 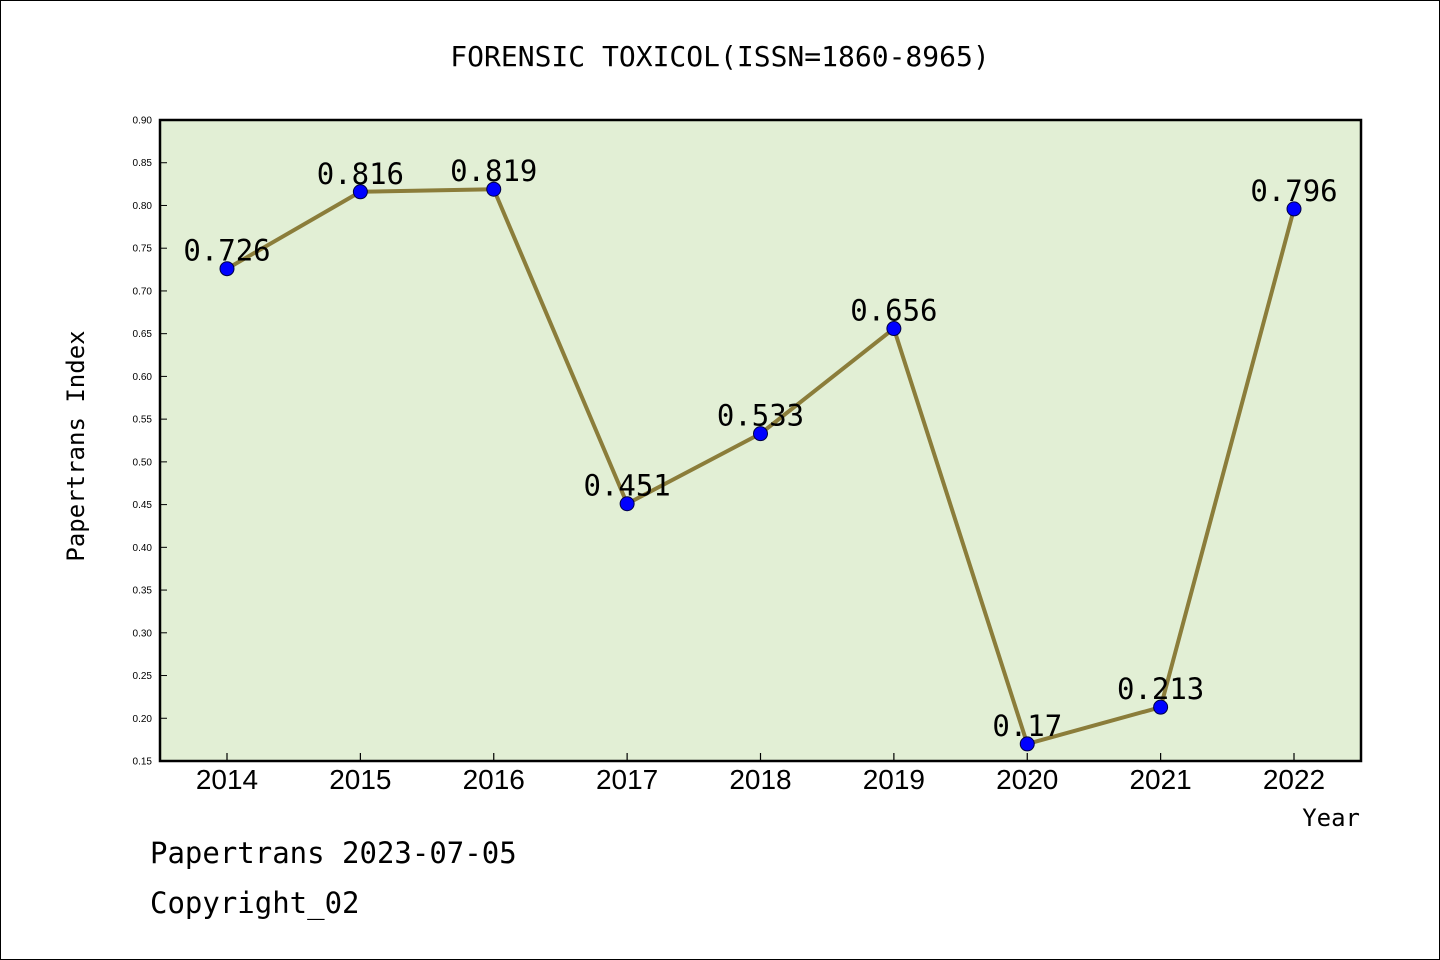 I want to click on y-tick-label: 0.45, so click(x=143, y=505).